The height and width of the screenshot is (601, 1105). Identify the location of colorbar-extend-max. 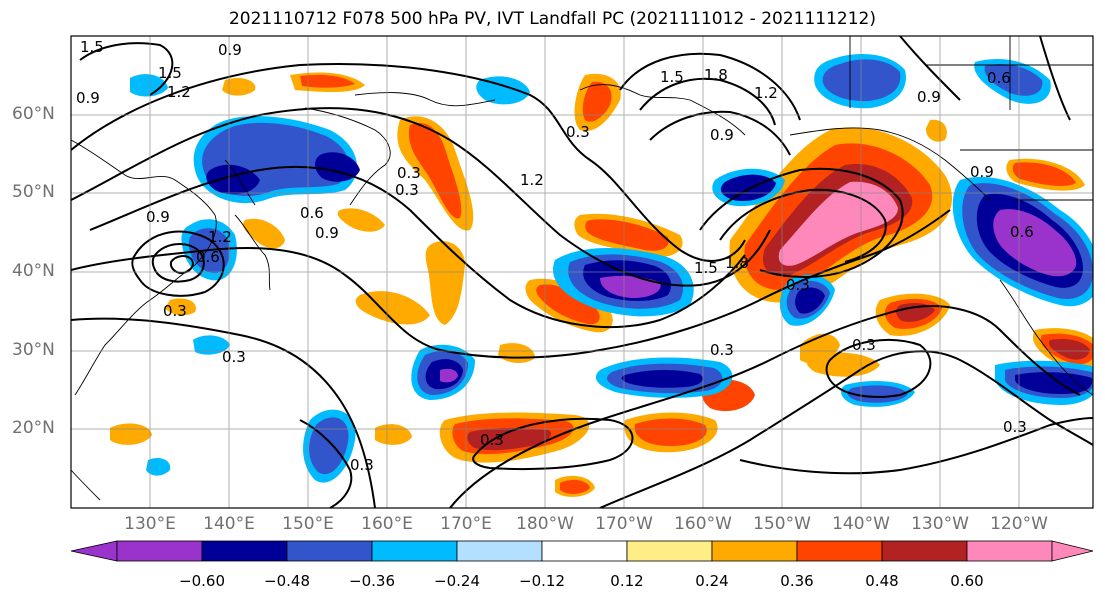
(1072, 551).